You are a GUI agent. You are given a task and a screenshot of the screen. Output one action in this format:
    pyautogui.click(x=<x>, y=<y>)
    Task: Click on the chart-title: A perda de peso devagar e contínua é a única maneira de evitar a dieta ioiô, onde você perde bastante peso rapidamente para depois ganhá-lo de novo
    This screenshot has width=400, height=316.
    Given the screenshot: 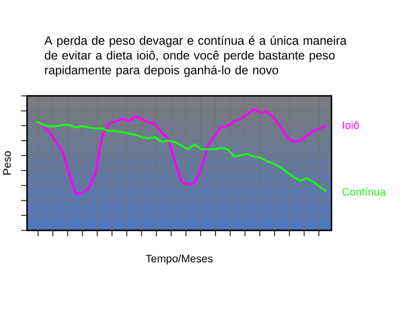 What is the action you would take?
    pyautogui.click(x=195, y=56)
    